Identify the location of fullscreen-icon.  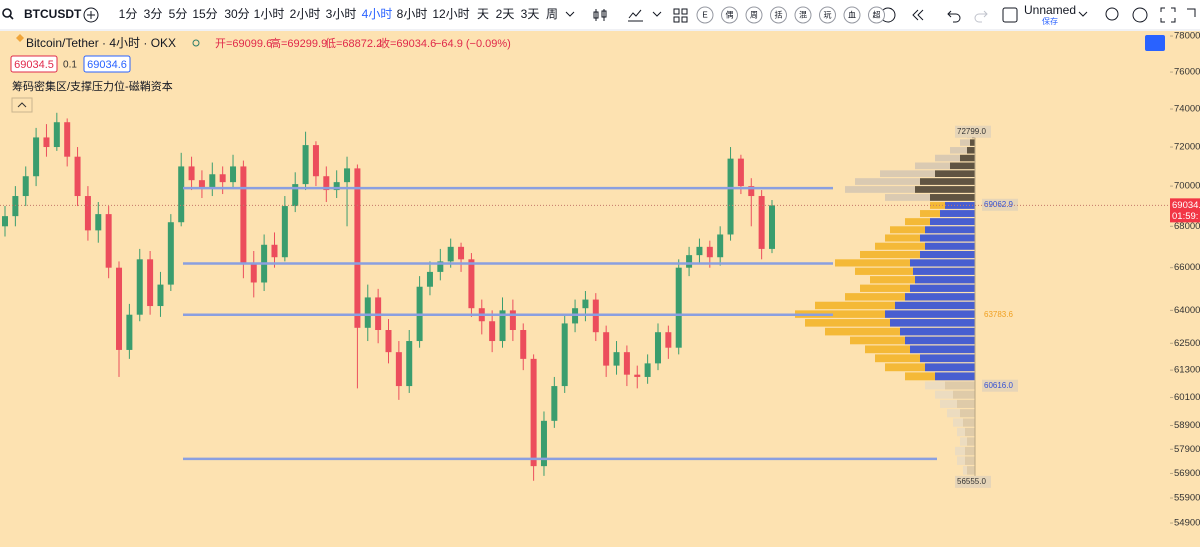
(1168, 15).